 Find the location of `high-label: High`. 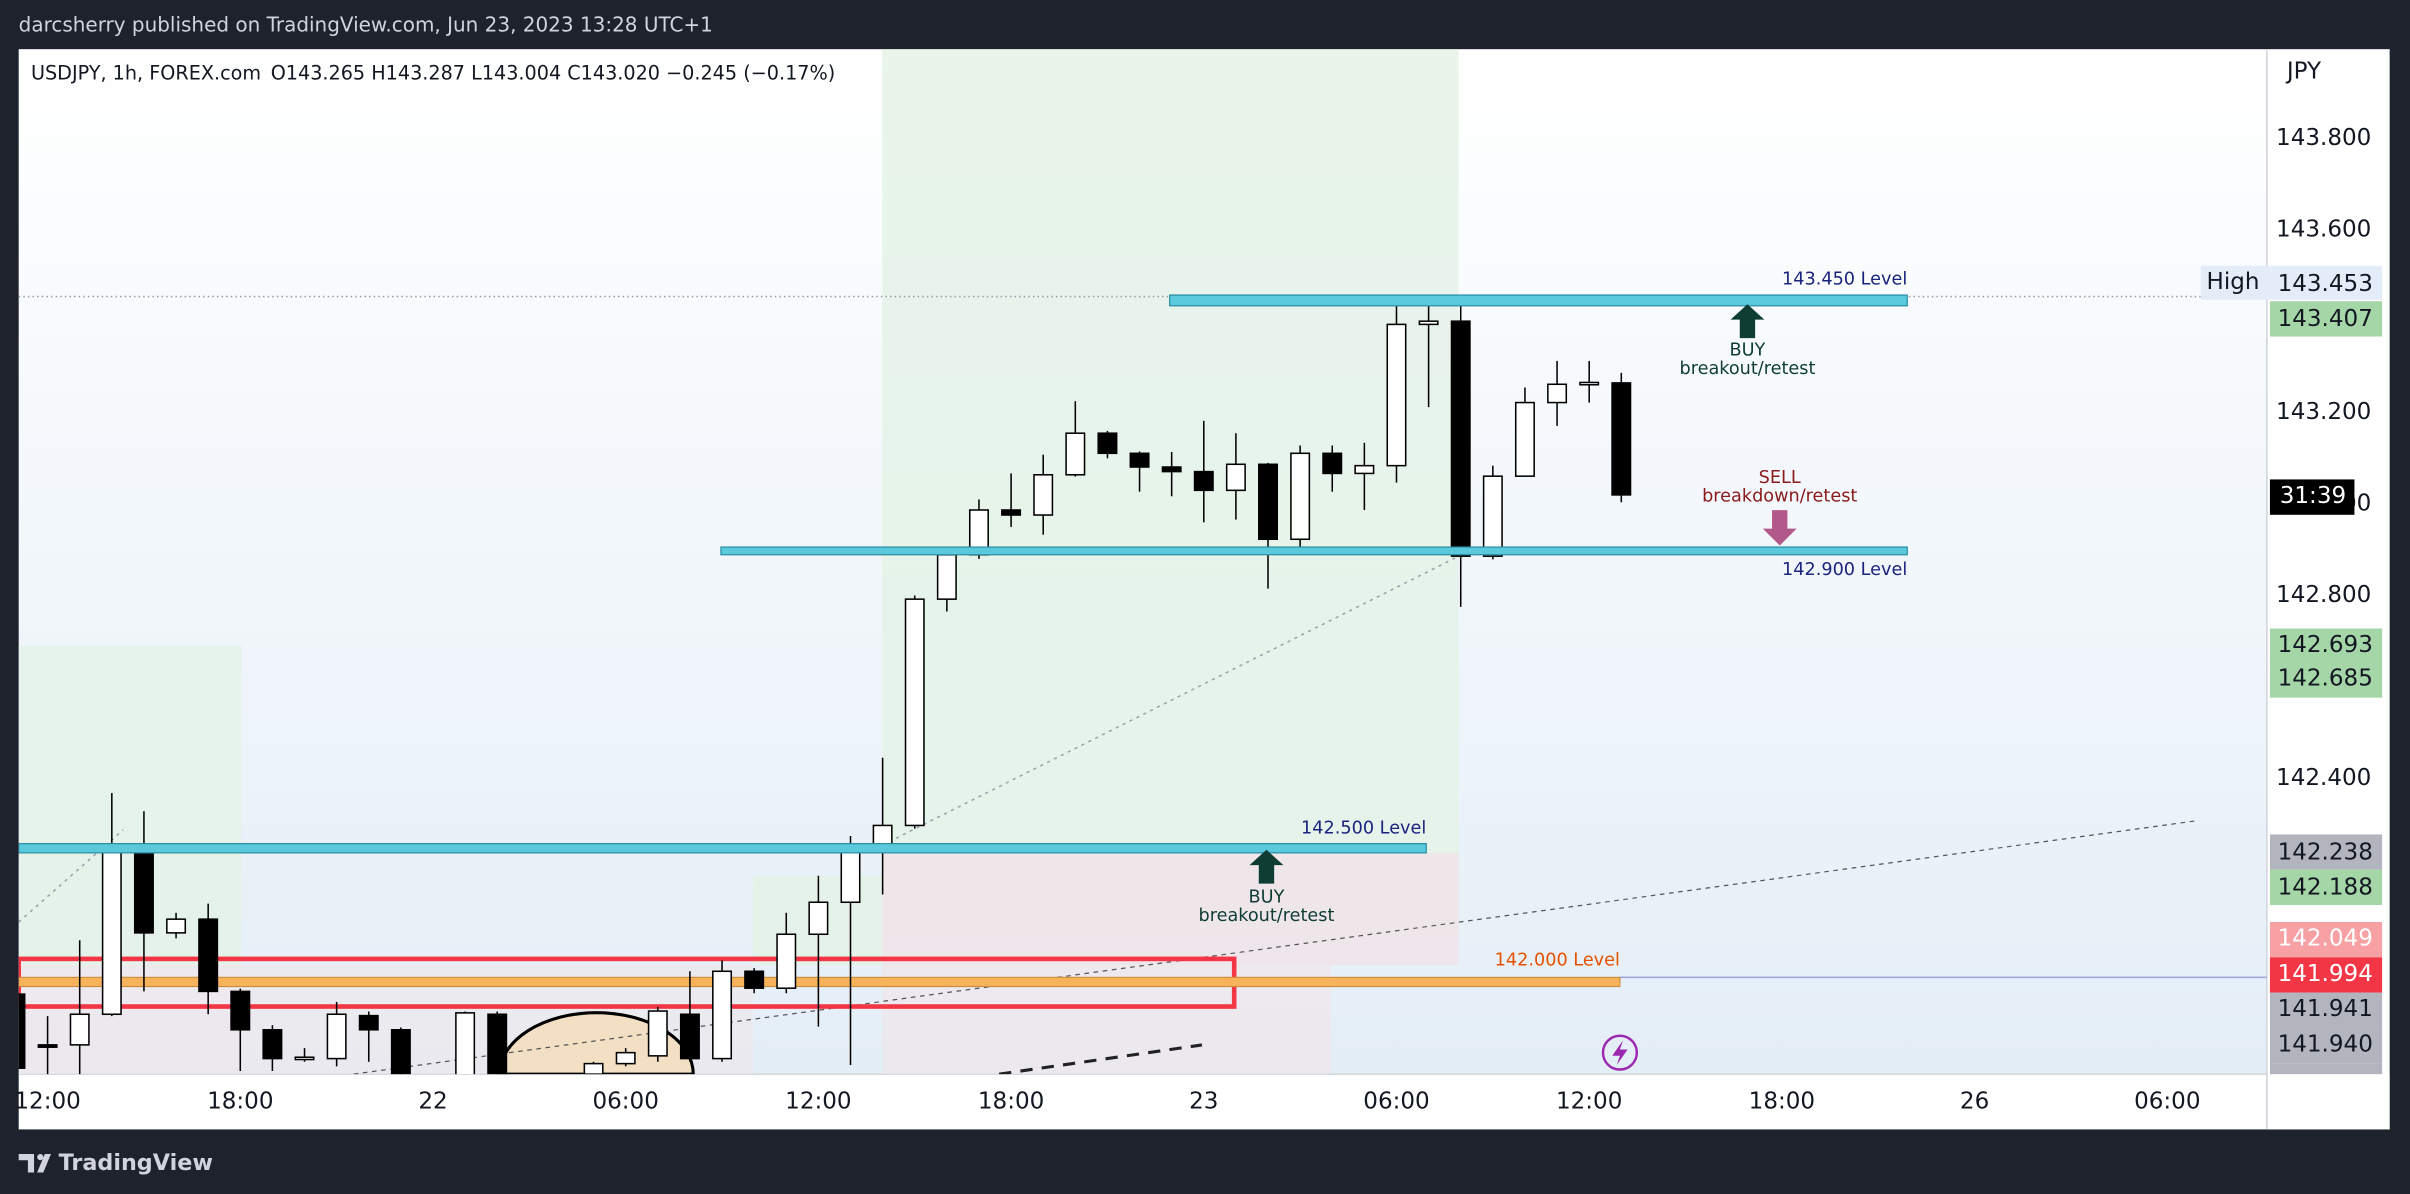

high-label: High is located at coordinates (2233, 282).